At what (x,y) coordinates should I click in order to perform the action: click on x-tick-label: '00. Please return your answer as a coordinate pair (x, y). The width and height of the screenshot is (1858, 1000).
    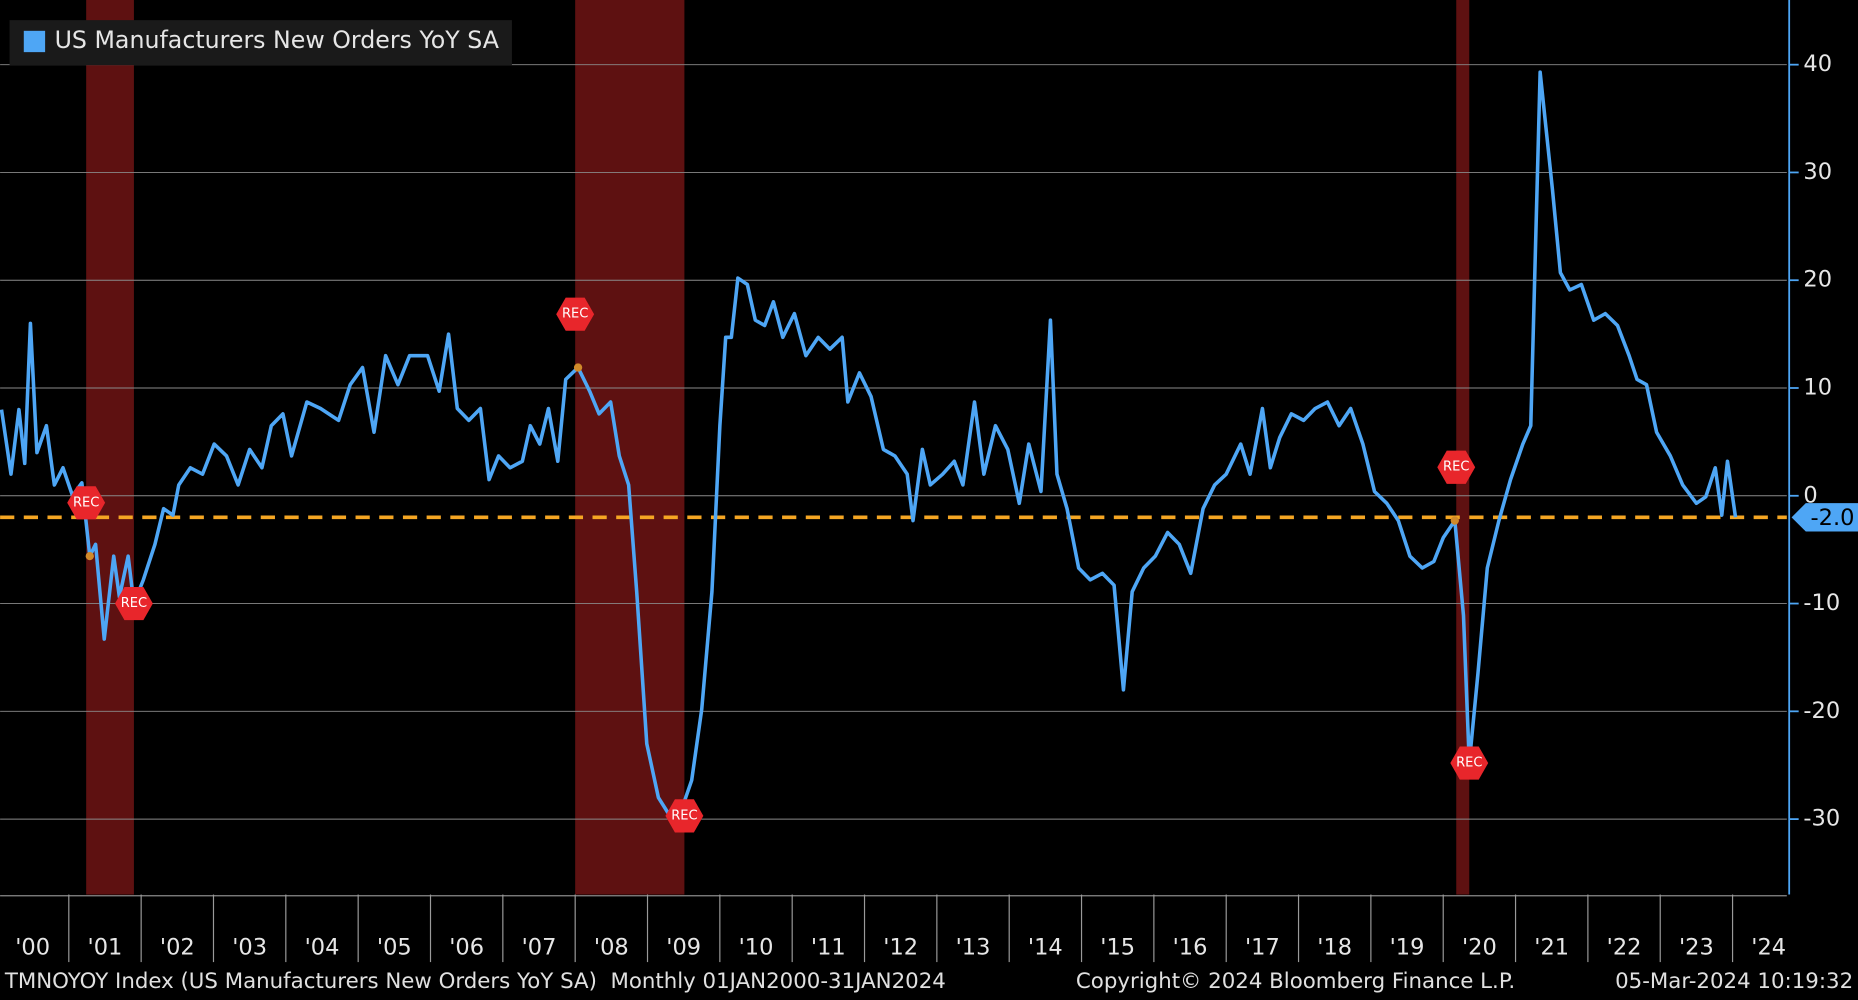
    Looking at the image, I should click on (32, 947).